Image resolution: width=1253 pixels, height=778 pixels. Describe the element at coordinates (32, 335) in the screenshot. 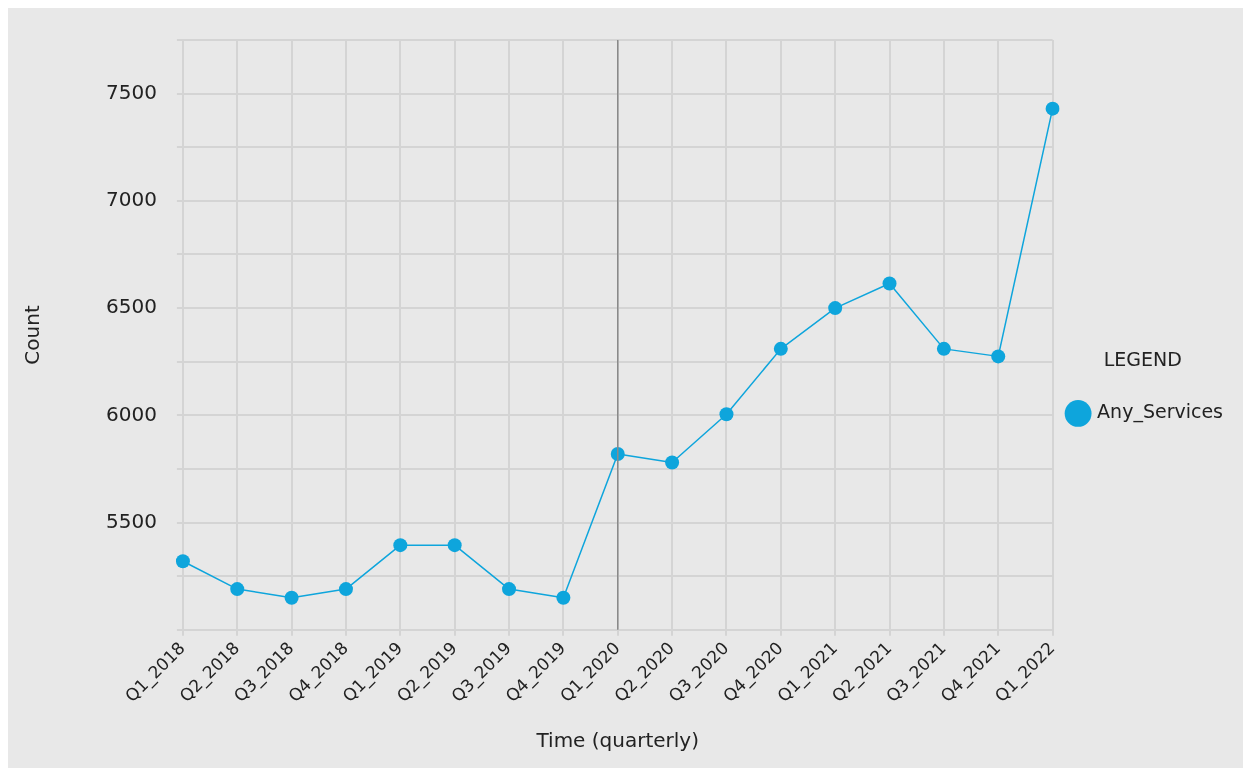

I see `y-axis-title: Count` at that location.